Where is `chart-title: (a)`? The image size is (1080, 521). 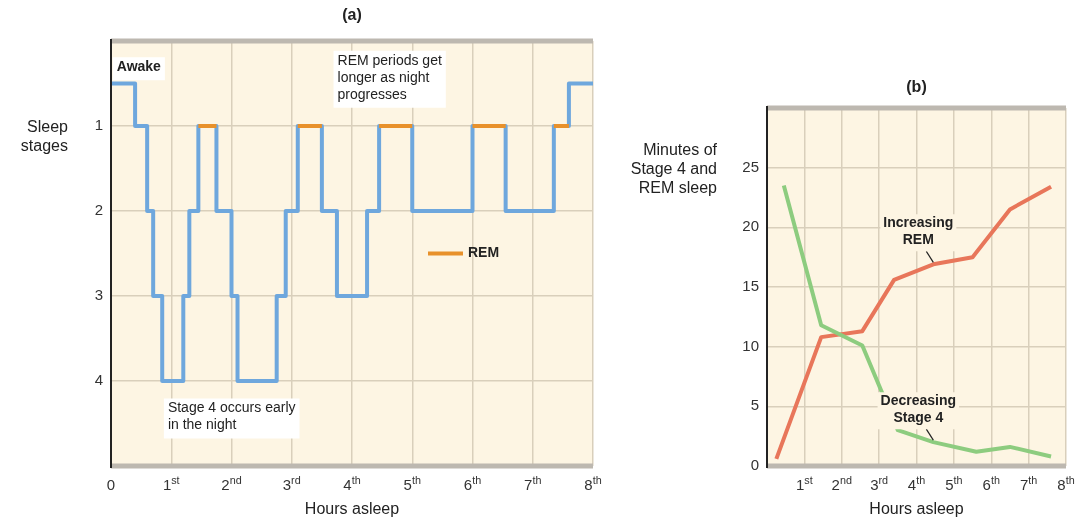
chart-title: (a) is located at coordinates (352, 15).